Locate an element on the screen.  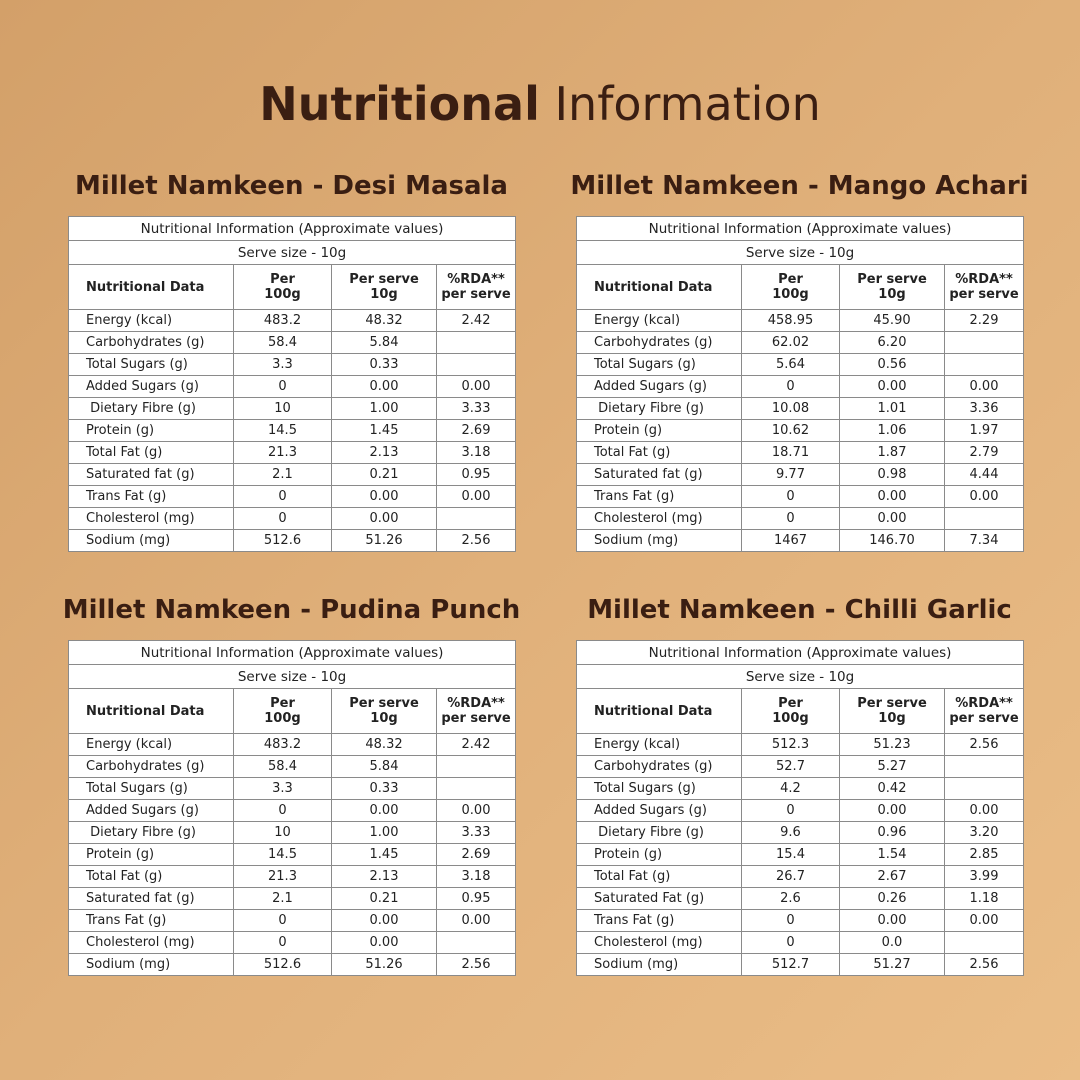
nutrient-value: 5.64 is located at coordinates (790, 364).